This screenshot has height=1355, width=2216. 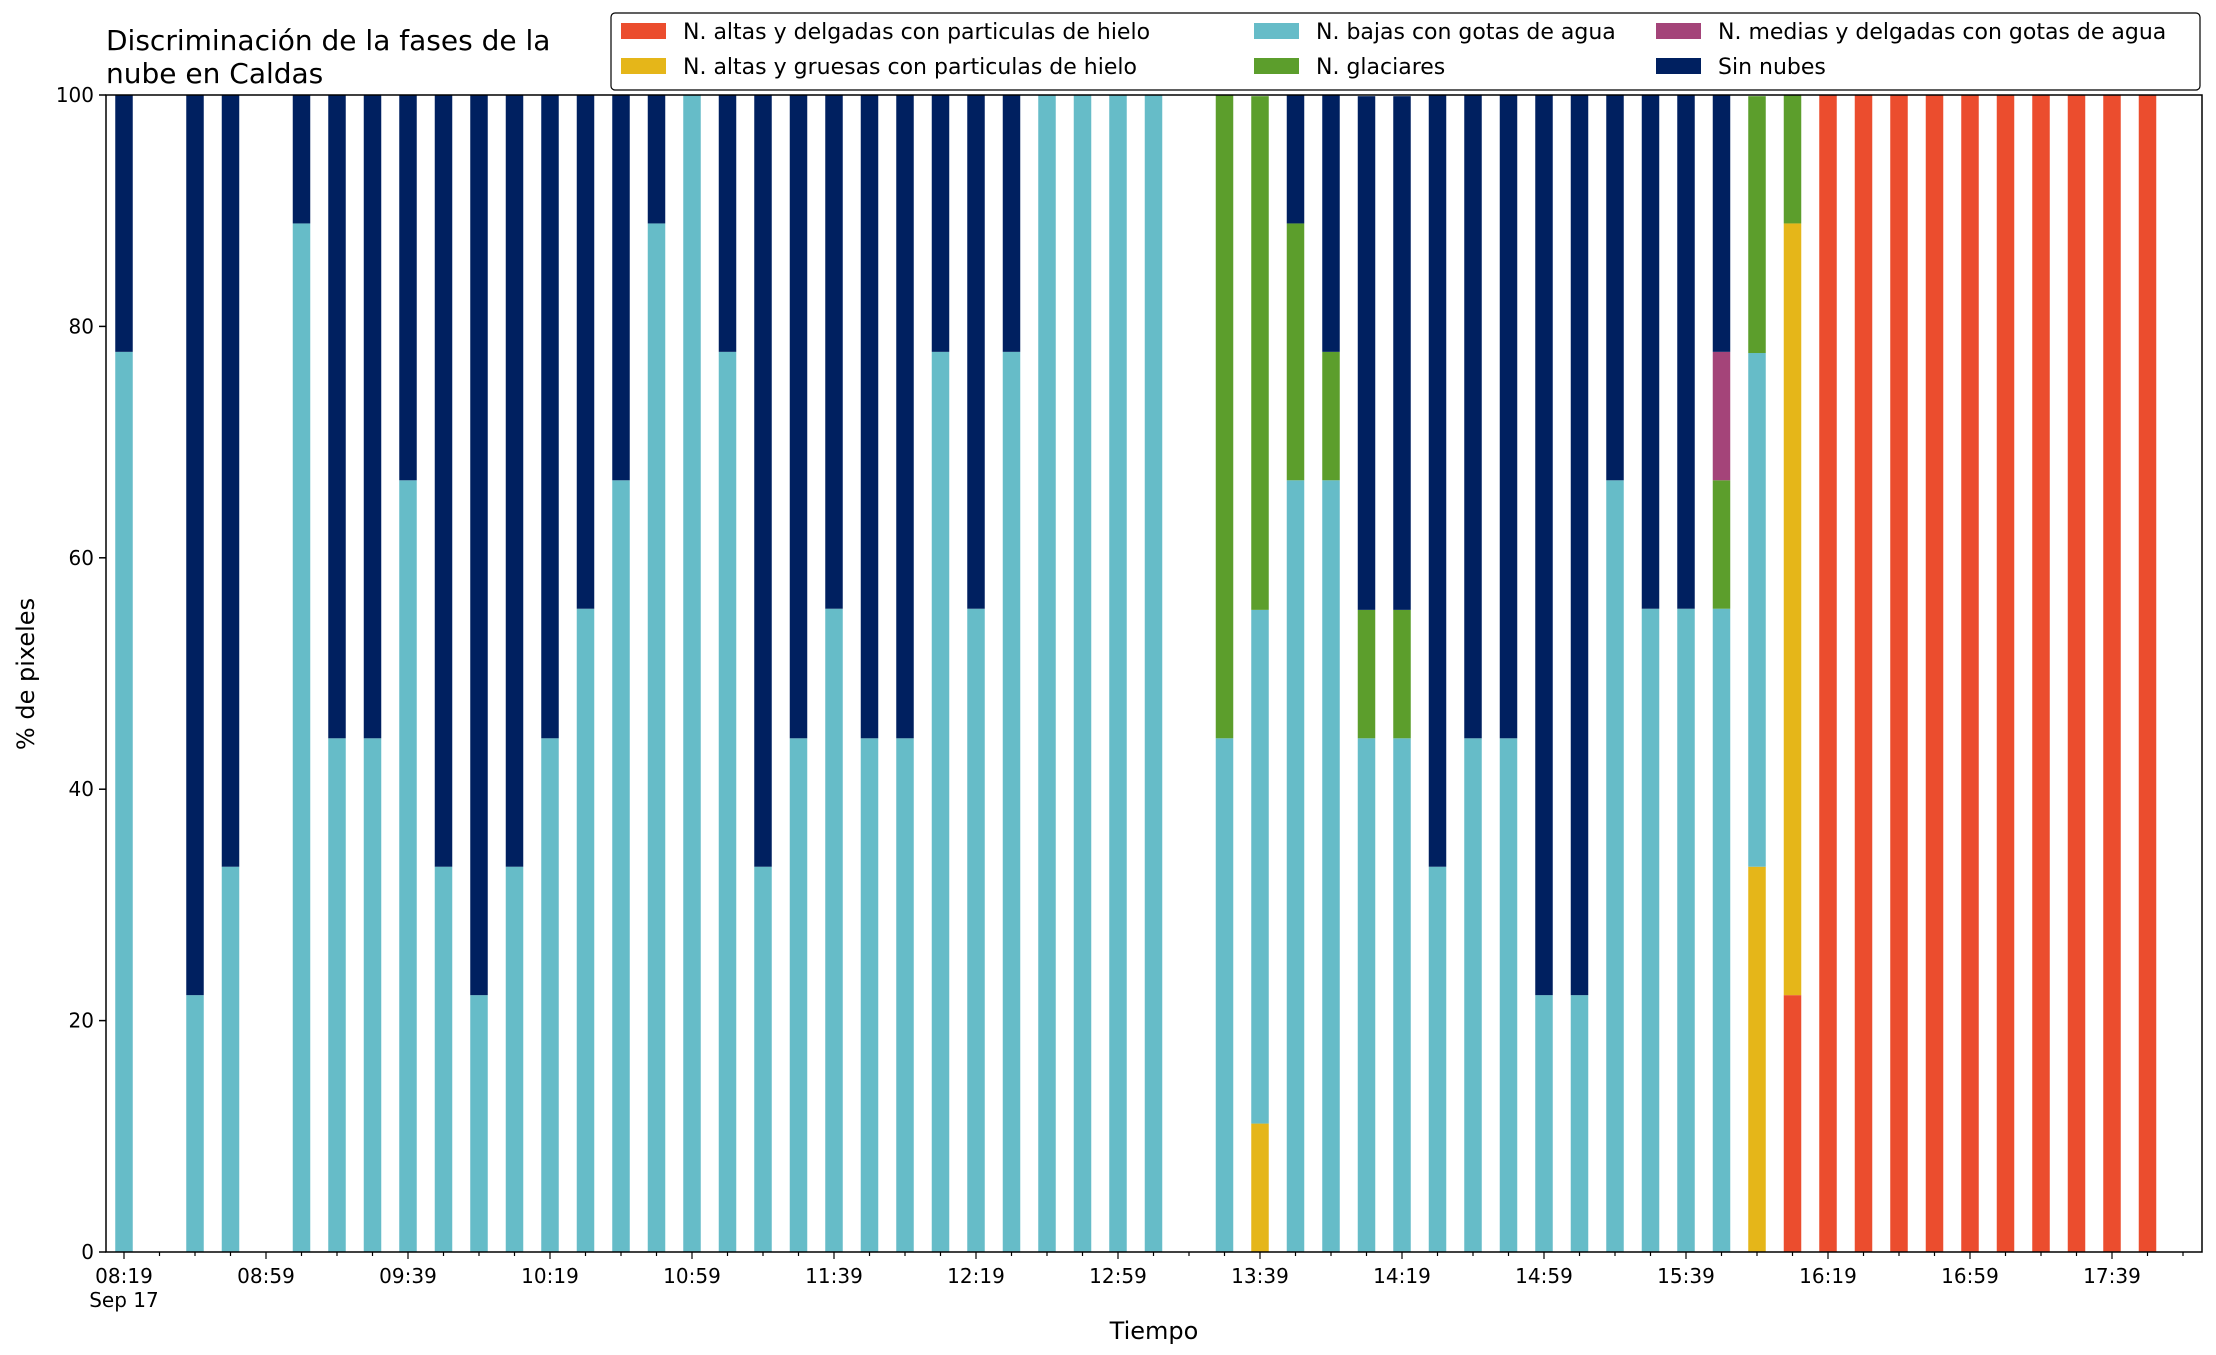 What do you see at coordinates (81, 558) in the screenshot?
I see `y-tick-label: 60` at bounding box center [81, 558].